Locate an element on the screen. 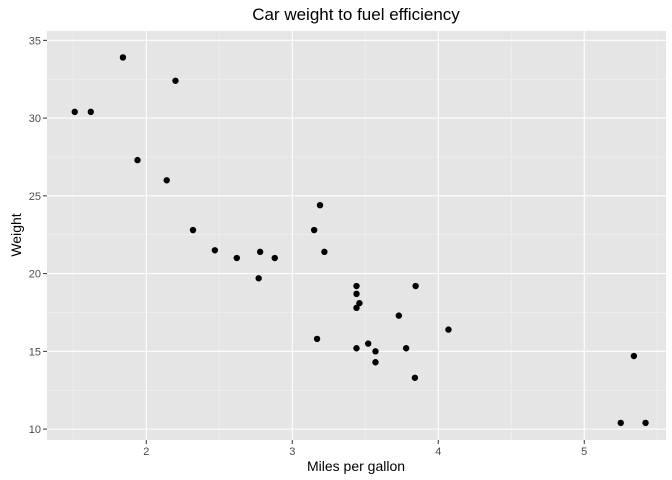  y-tick-label: 30 is located at coordinates (35, 119).